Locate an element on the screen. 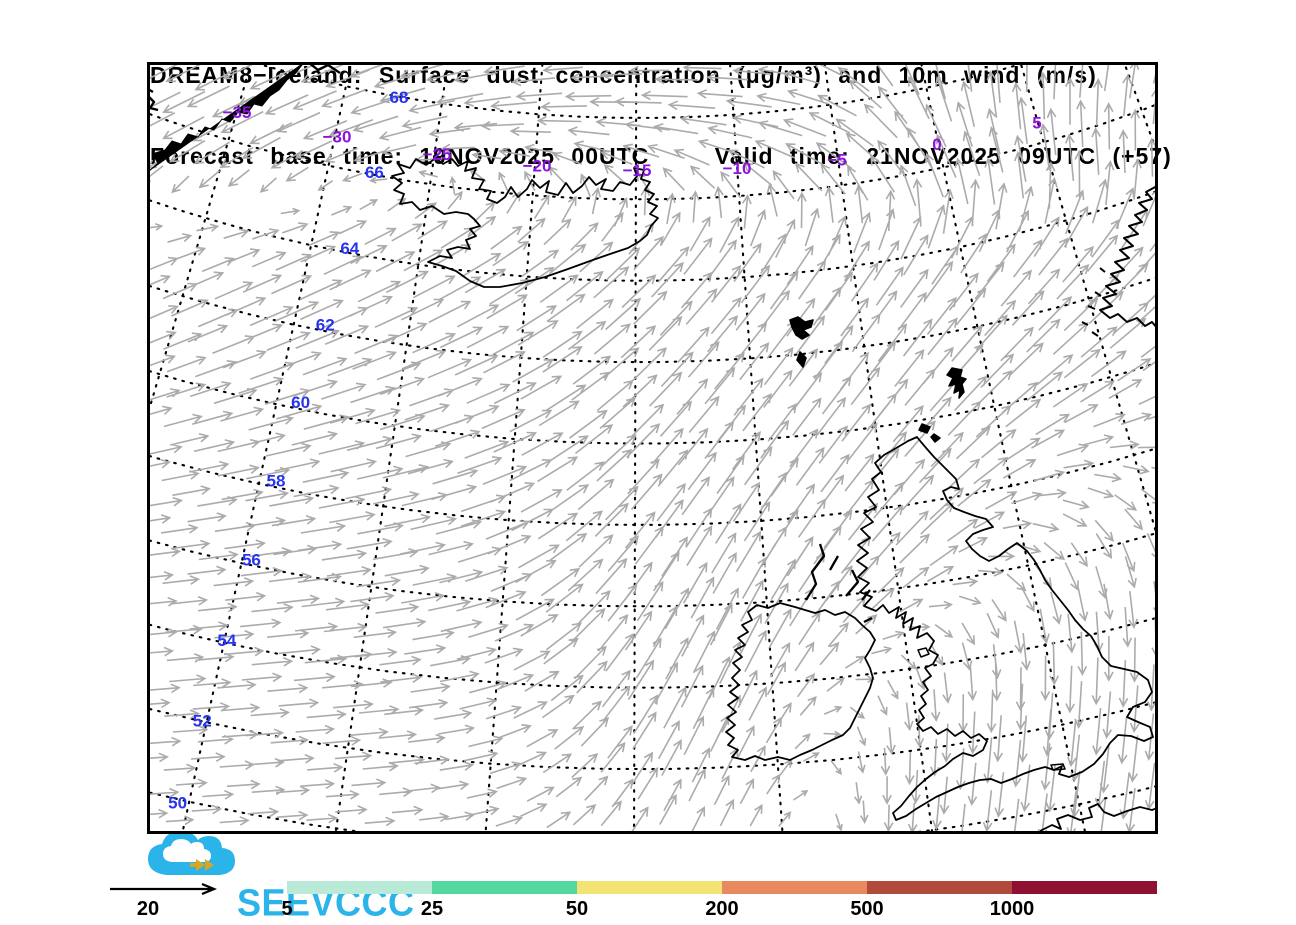 The width and height of the screenshot is (1296, 925). colorbar-tick: 500 is located at coordinates (866, 909).